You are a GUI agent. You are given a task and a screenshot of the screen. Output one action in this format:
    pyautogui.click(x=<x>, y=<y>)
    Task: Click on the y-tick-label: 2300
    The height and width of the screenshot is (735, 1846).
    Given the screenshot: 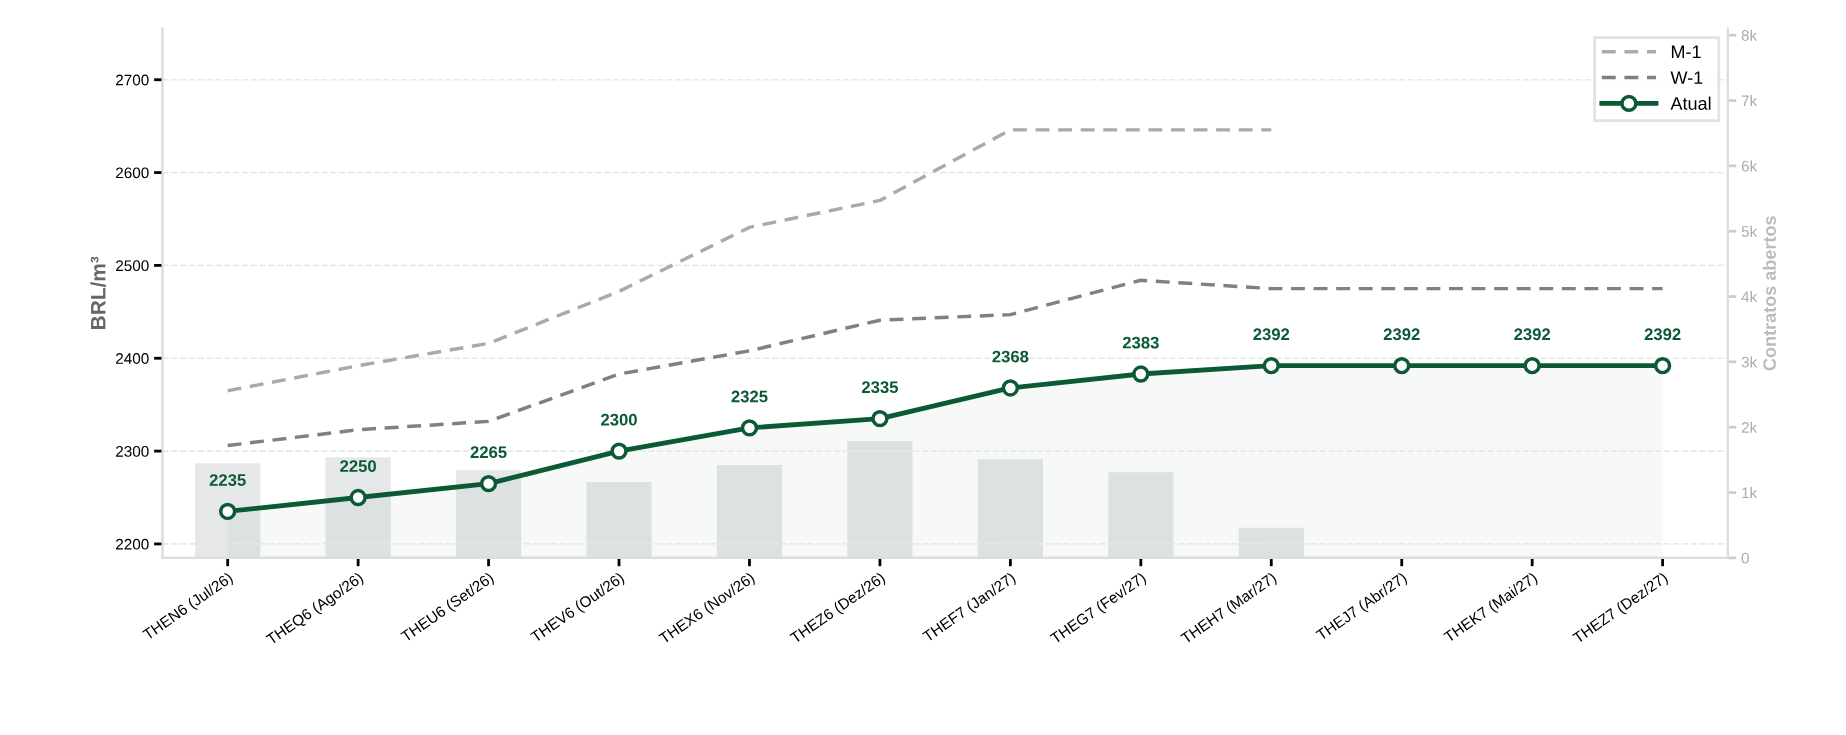 What is the action you would take?
    pyautogui.click(x=132, y=451)
    